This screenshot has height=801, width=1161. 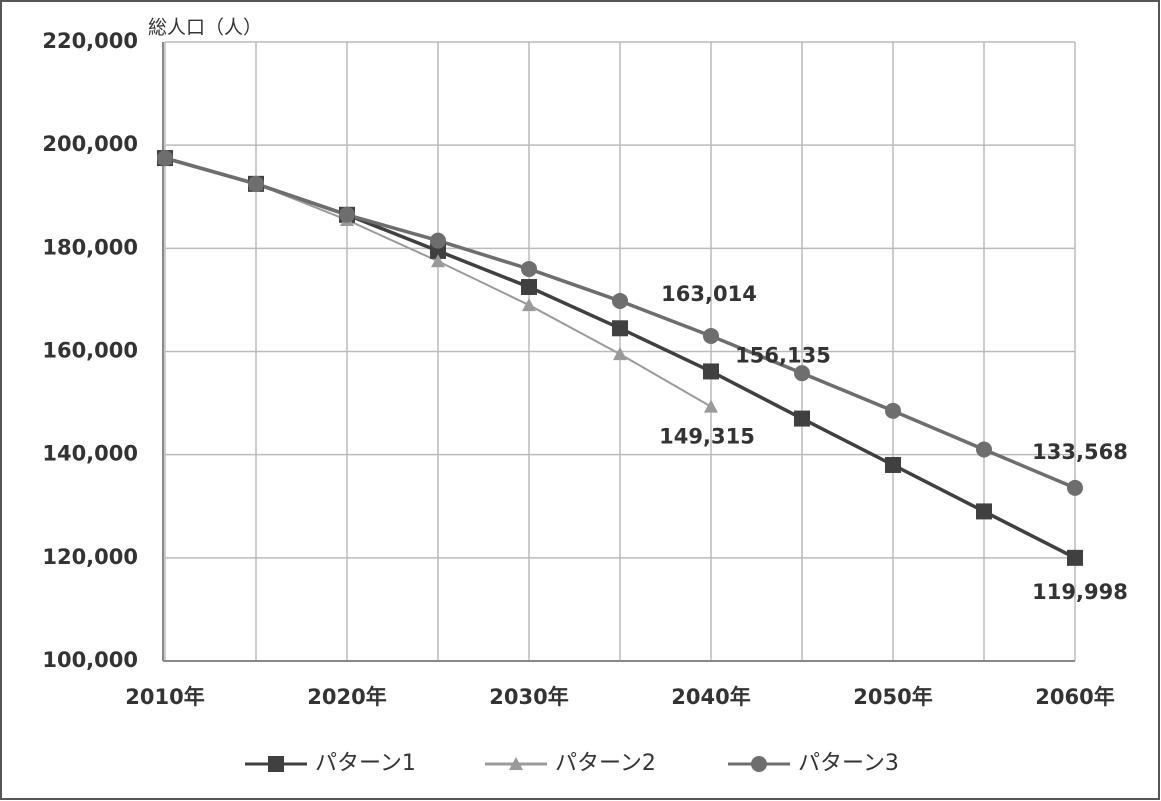 What do you see at coordinates (1080, 592) in the screenshot?
I see `data-label: 119,998` at bounding box center [1080, 592].